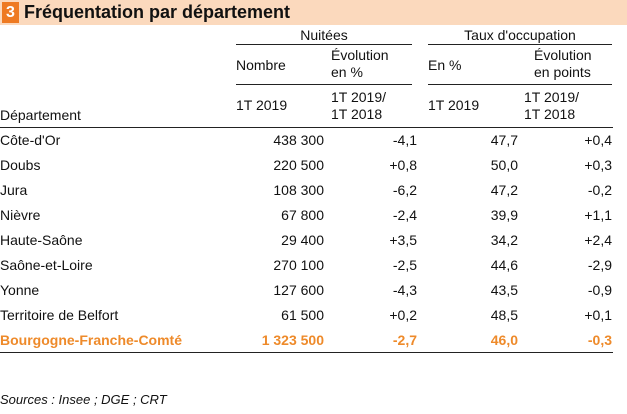 The image size is (627, 414). I want to click on table-row: Territoire de Belfort 61 500 +0,2 48,5 +0,1, so click(313, 315).